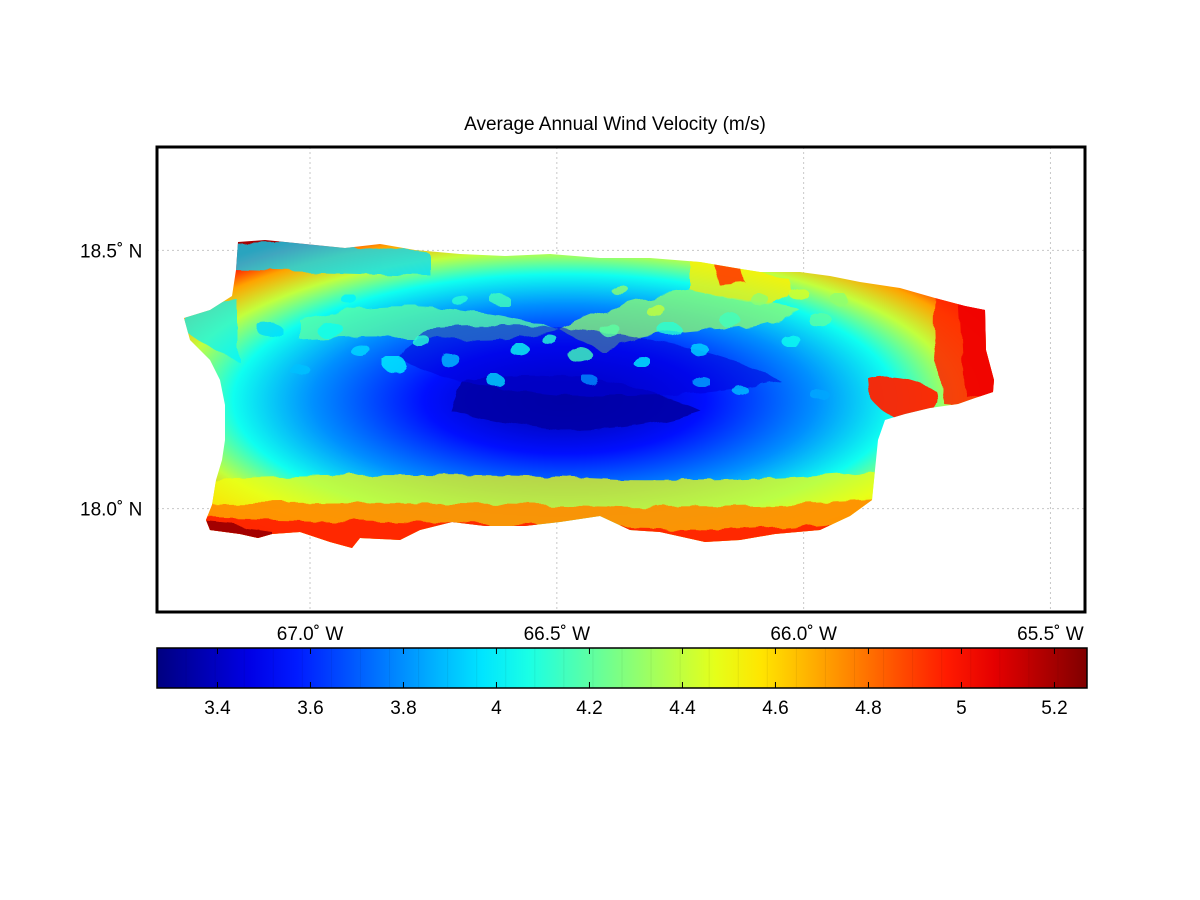  What do you see at coordinates (217, 708) in the screenshot?
I see `colorbar-tick-label: 3.4` at bounding box center [217, 708].